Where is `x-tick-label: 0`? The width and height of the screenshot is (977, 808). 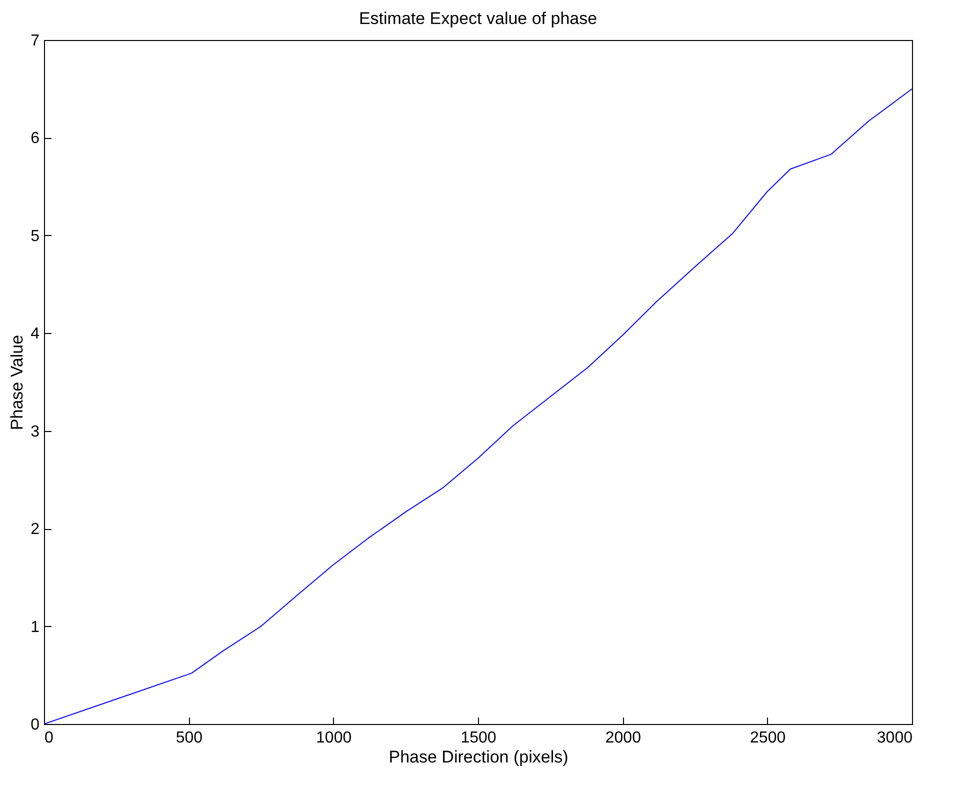
x-tick-label: 0 is located at coordinates (49, 738).